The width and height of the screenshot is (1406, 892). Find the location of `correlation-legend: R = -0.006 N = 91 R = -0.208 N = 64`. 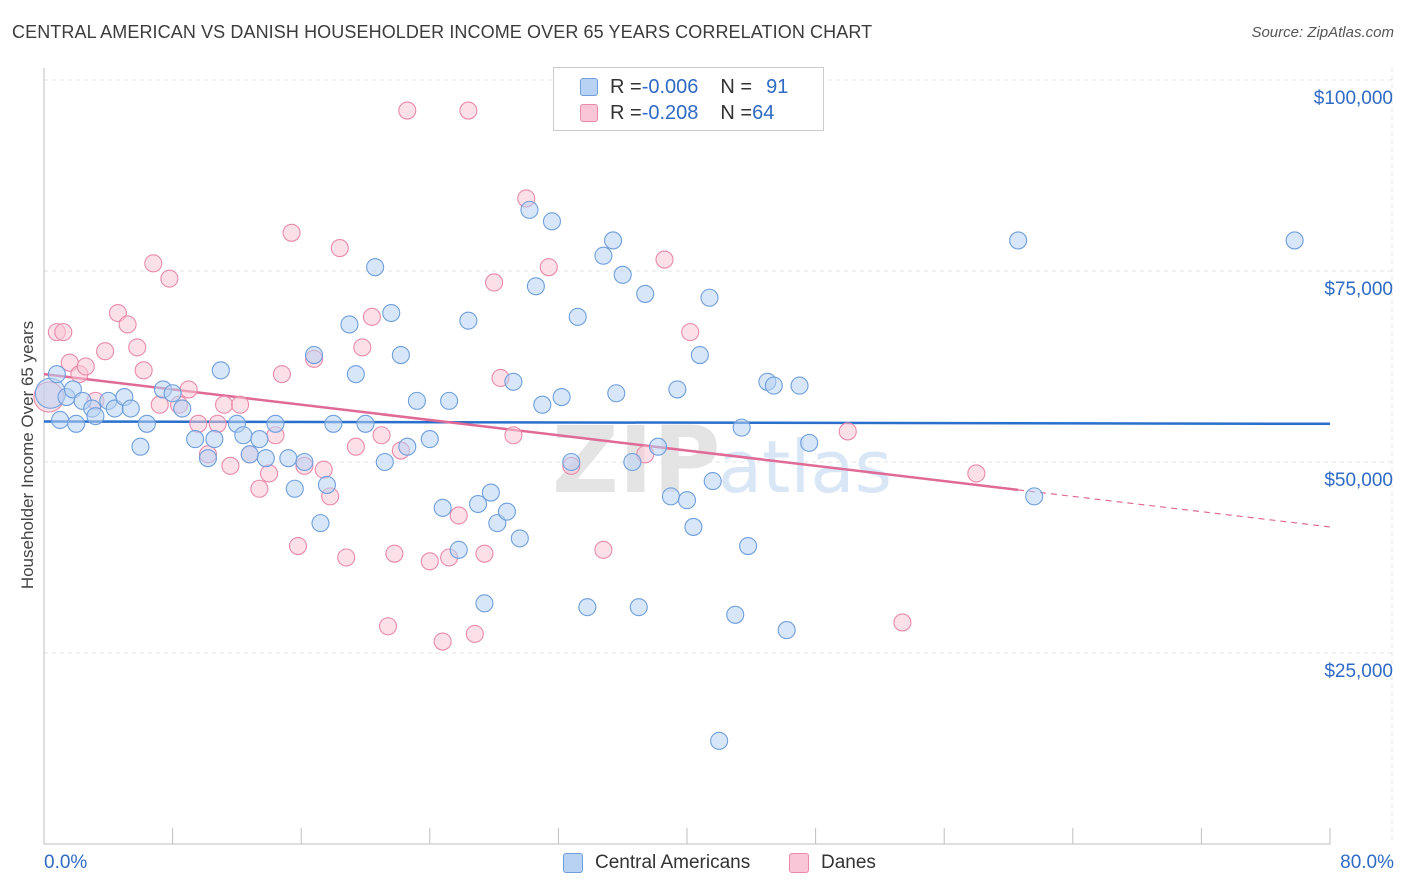

correlation-legend: R = -0.006 N = 91 R = -0.208 N = 64 is located at coordinates (688, 99).